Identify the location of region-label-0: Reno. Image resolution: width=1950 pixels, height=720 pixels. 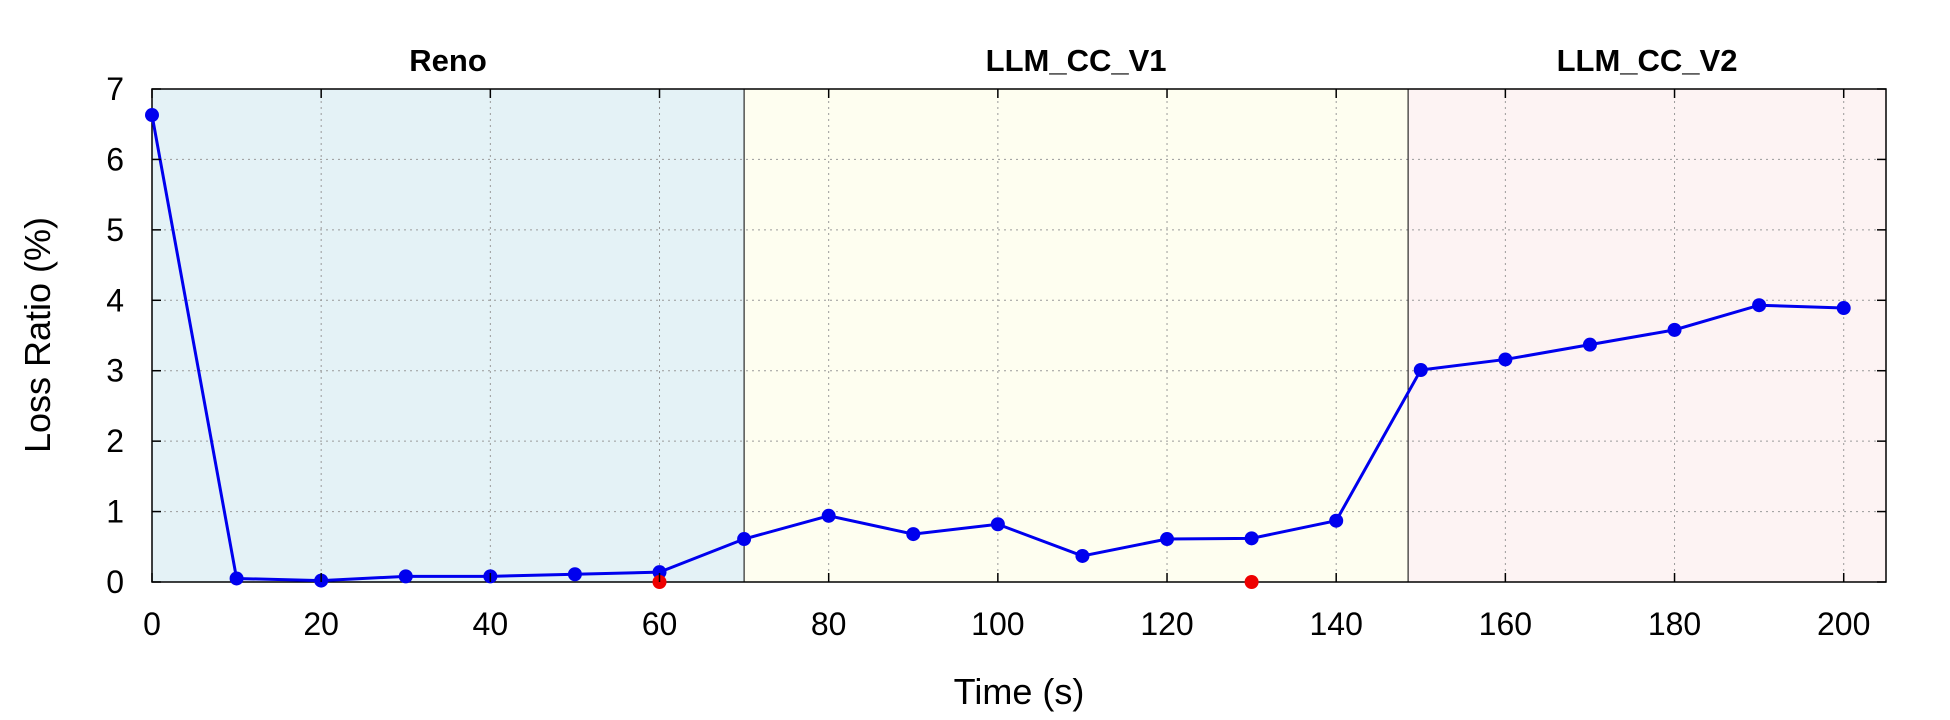
(448, 60).